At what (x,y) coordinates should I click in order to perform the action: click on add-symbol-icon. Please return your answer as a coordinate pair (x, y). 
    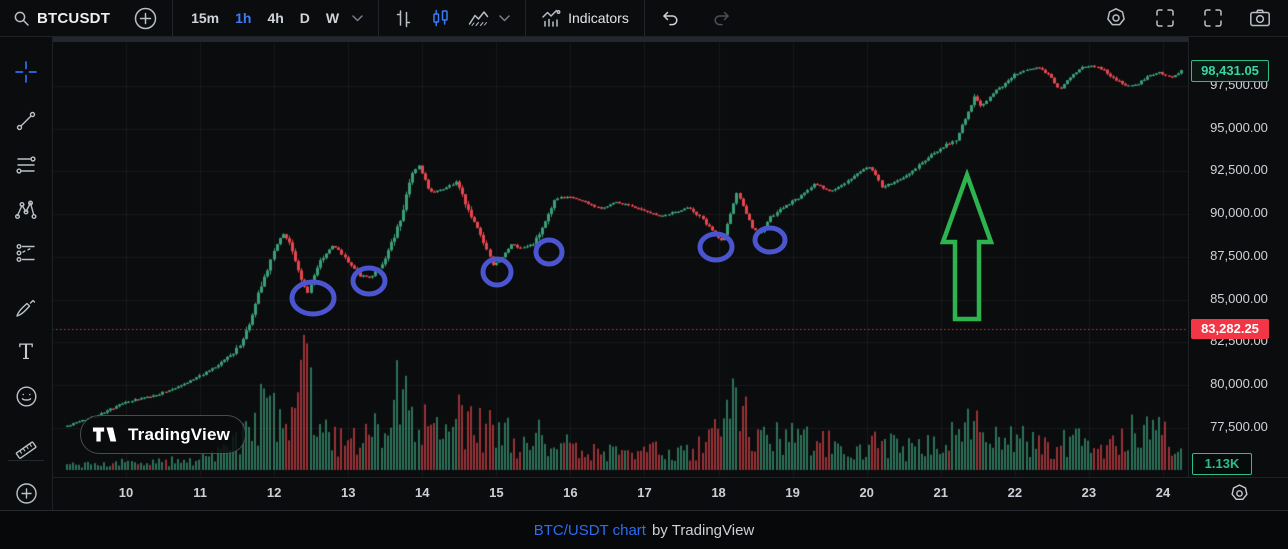
    Looking at the image, I should click on (145, 18).